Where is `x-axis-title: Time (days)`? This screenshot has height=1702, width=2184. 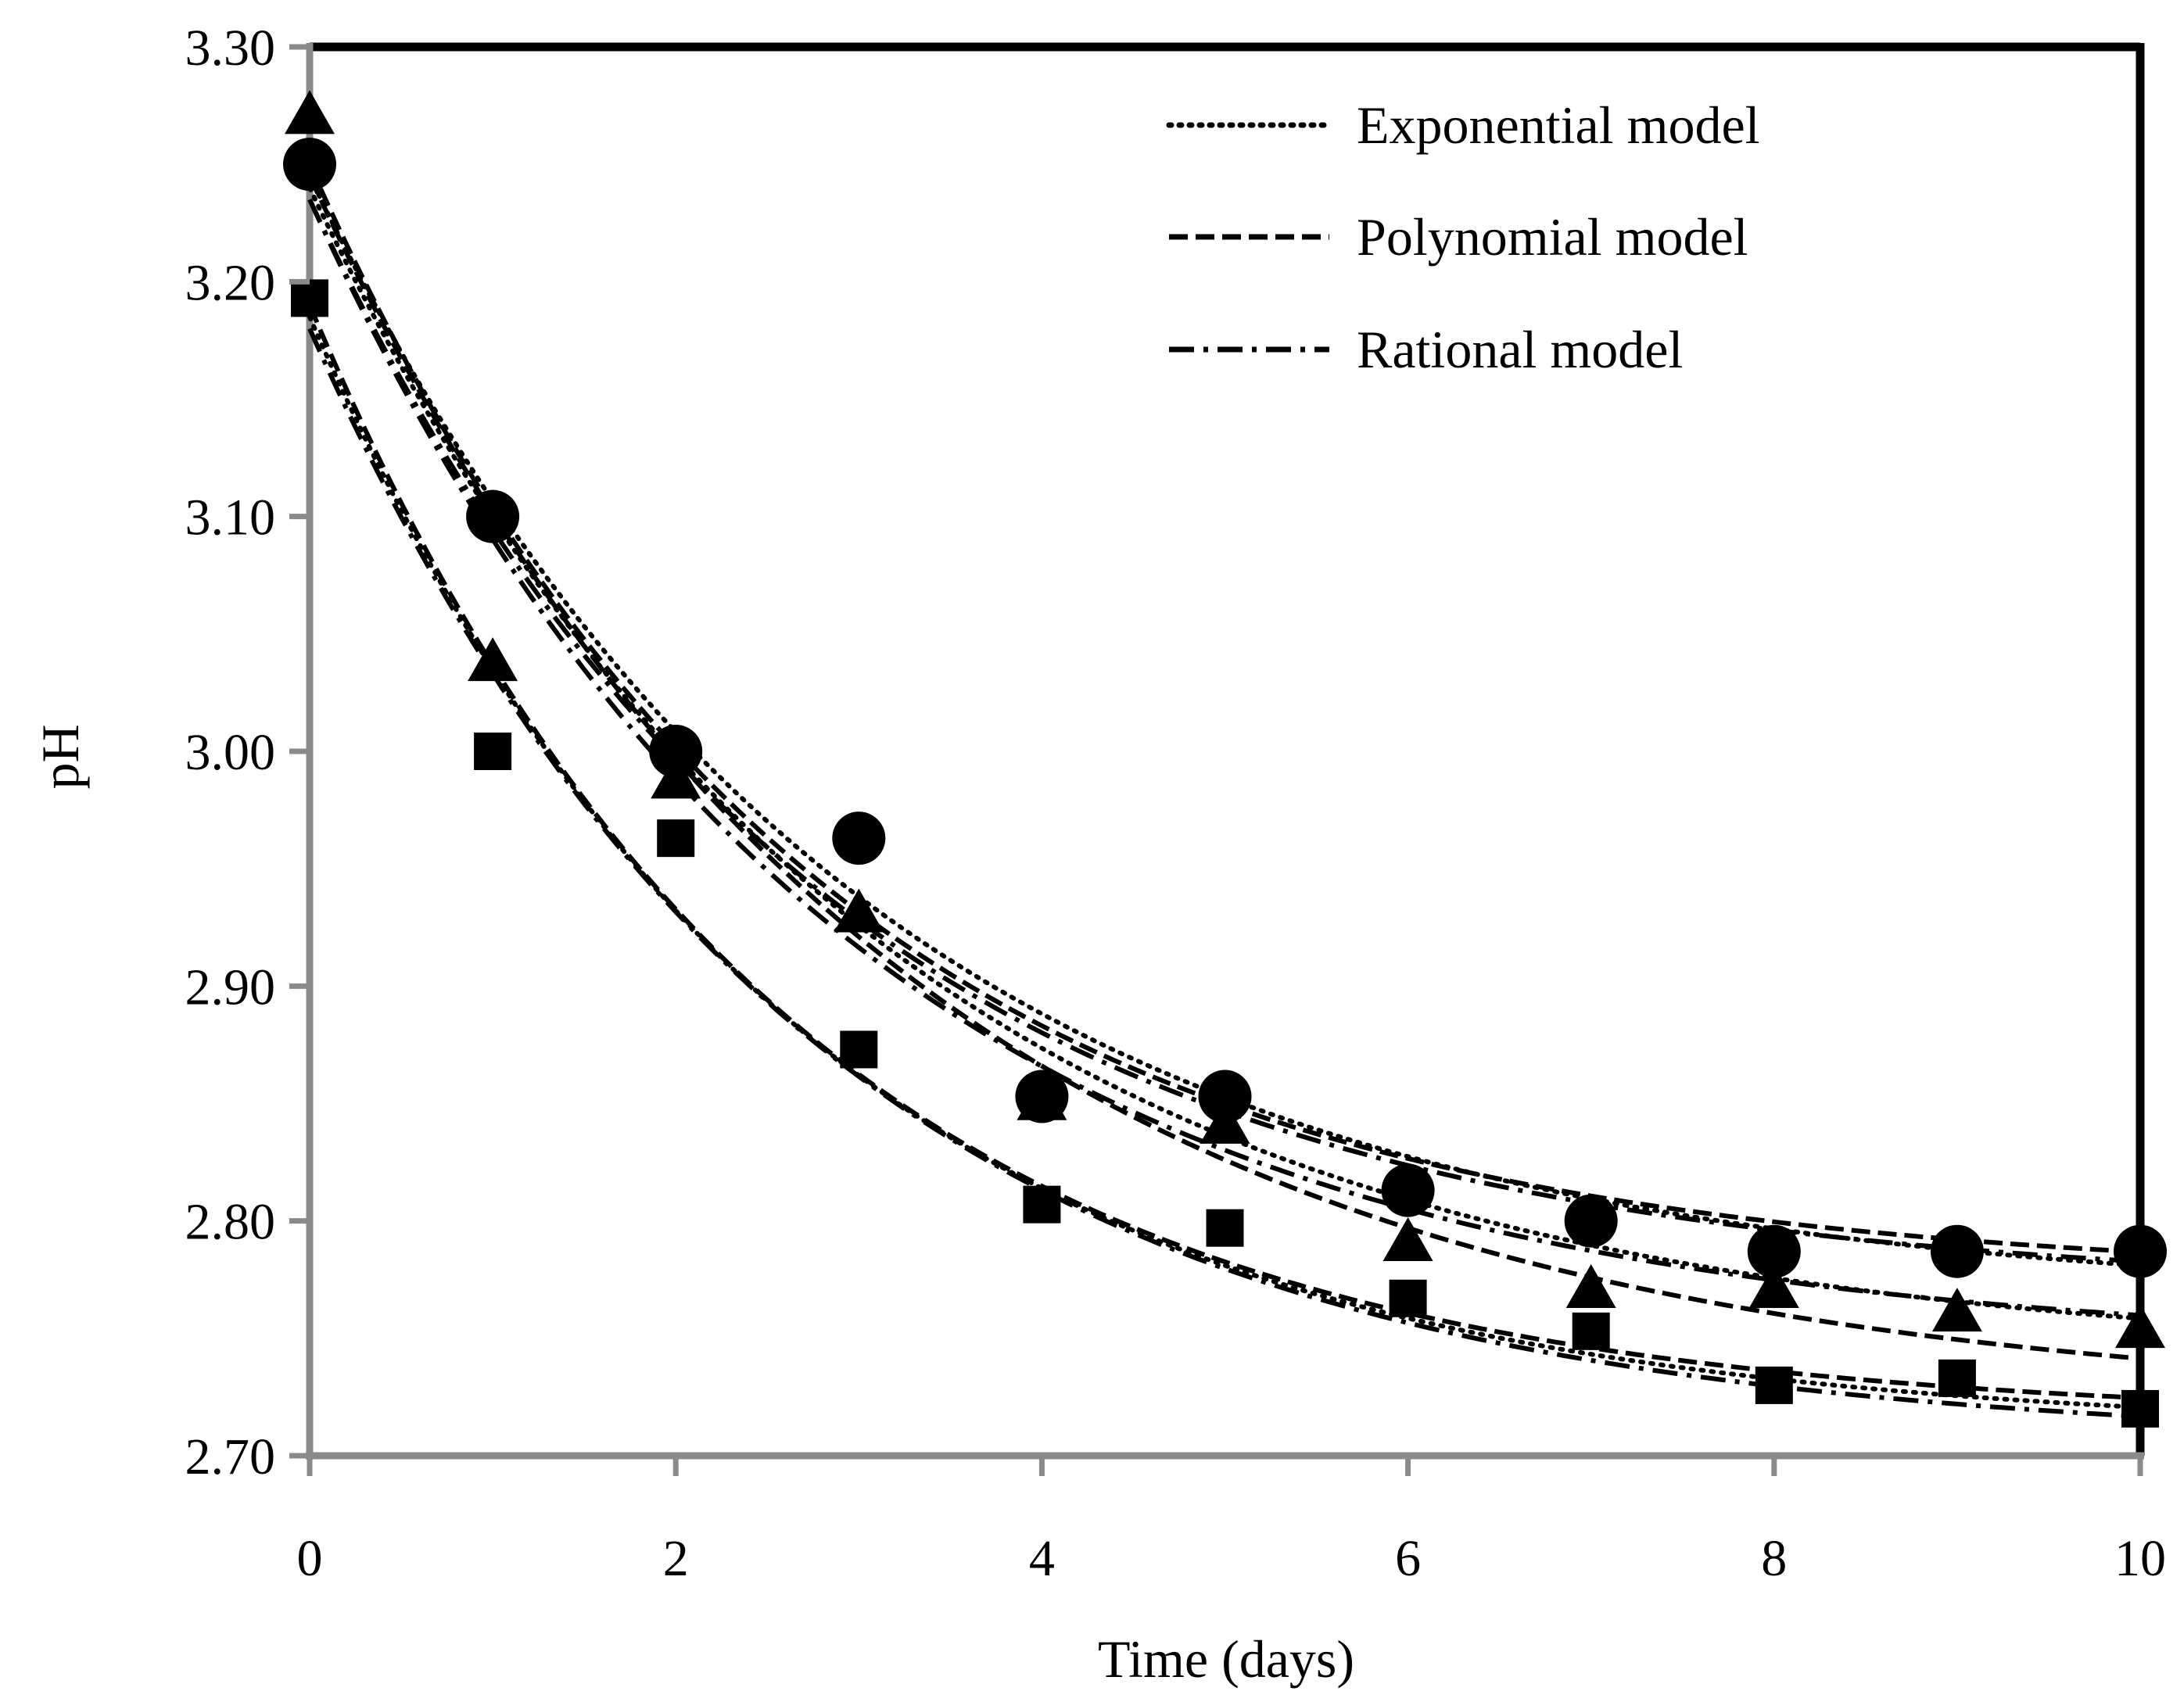
x-axis-title: Time (days) is located at coordinates (1226, 1659).